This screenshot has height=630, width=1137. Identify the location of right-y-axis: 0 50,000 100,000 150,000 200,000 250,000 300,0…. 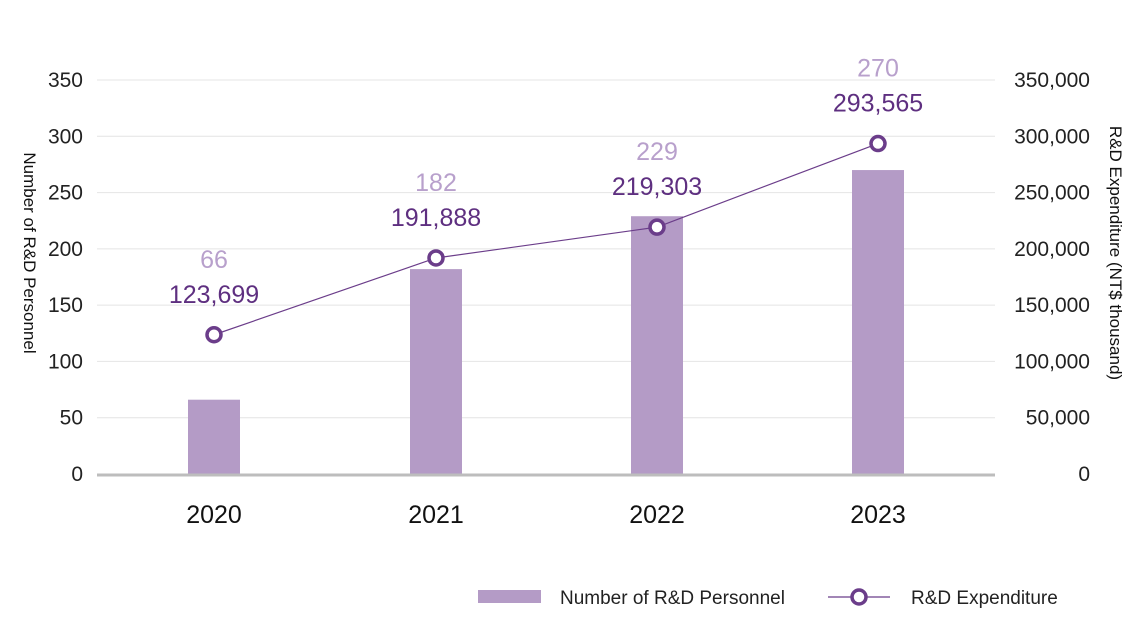
(1052, 277).